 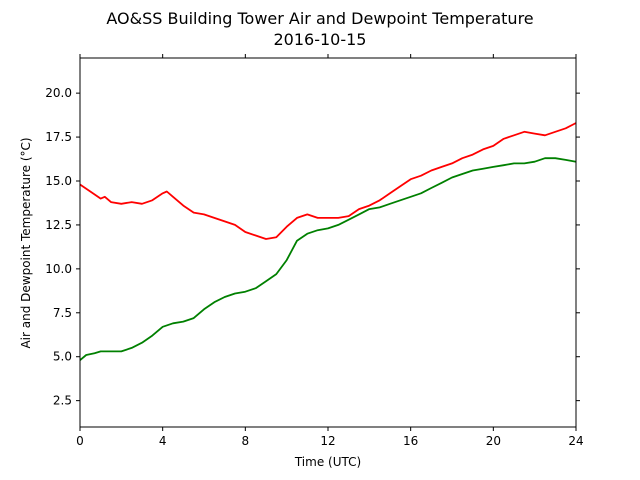 I want to click on y-axis-label: Air and Dewpoint Temperature (°C), so click(x=26, y=242).